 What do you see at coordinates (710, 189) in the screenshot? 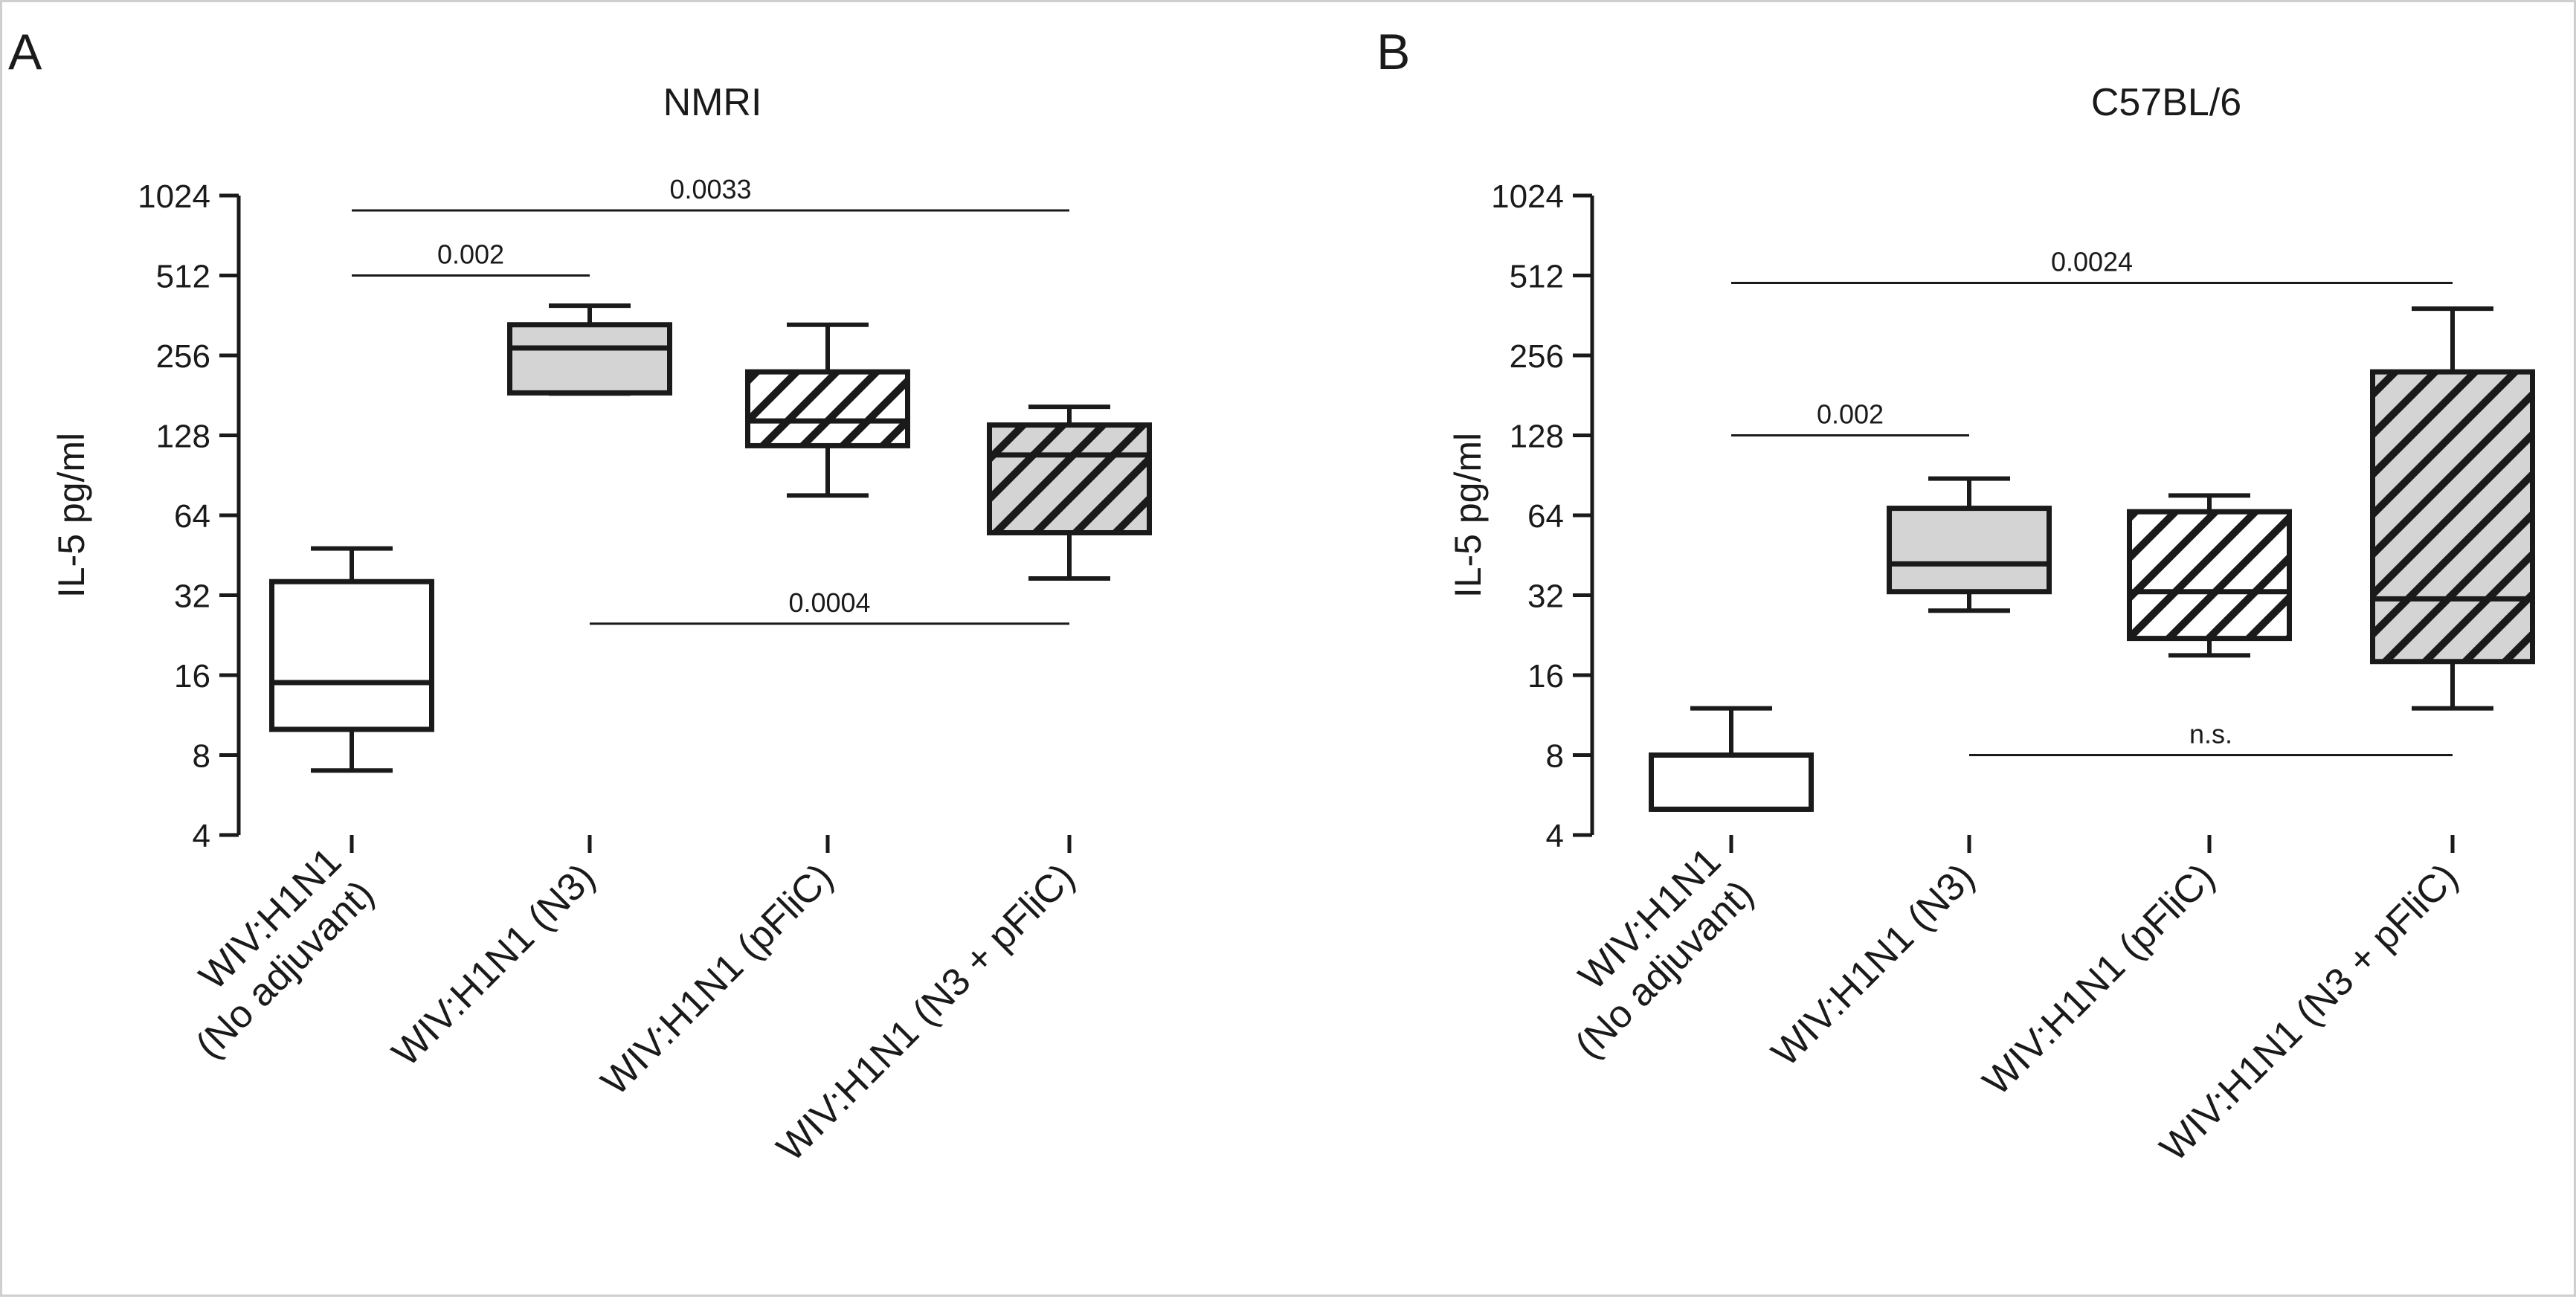
I see `significance-label: 0.0033` at bounding box center [710, 189].